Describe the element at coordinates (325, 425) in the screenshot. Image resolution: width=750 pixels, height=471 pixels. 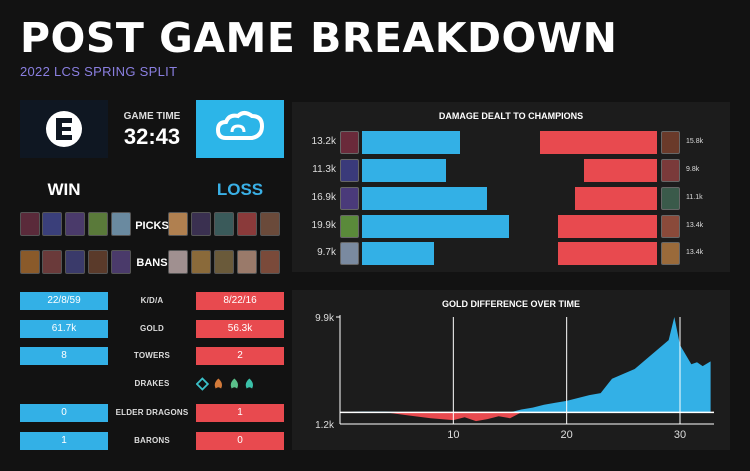
I see `y-tick-label: 1.2k` at that location.